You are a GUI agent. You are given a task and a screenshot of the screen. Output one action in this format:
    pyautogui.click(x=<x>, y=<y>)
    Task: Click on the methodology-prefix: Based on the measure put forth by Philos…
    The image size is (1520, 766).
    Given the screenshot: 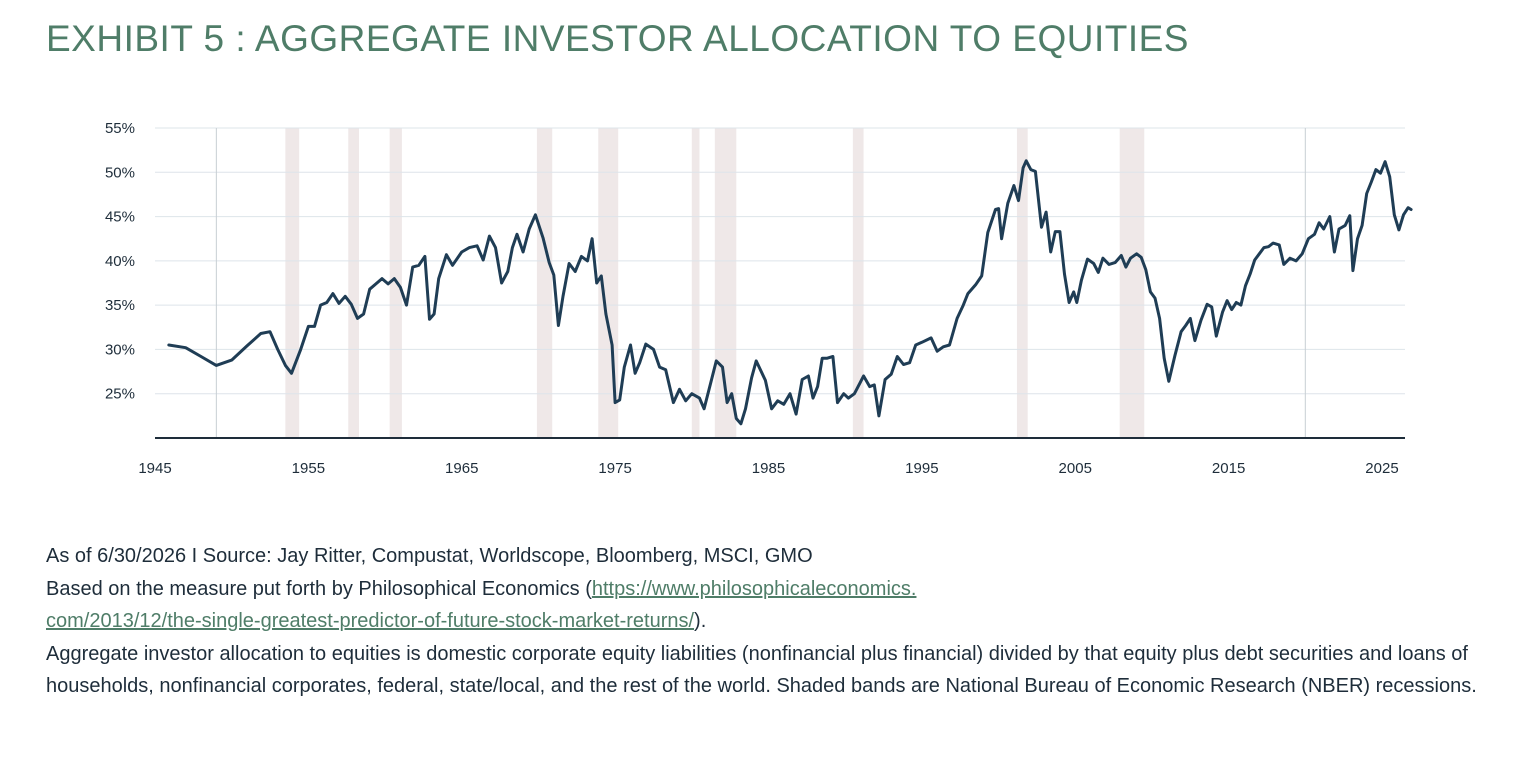 What is the action you would take?
    pyautogui.click(x=319, y=588)
    